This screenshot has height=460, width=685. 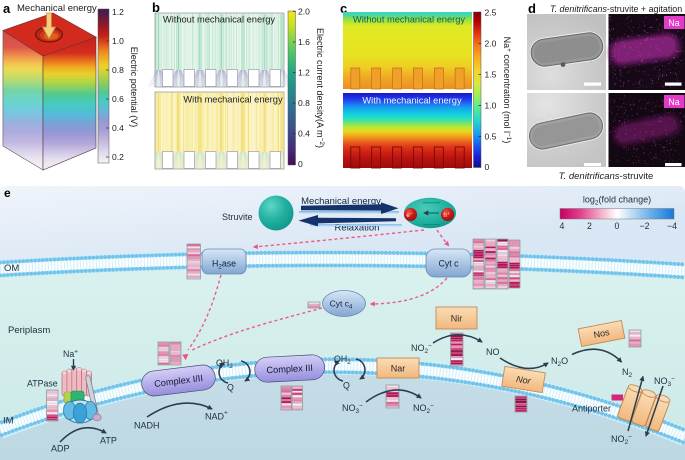 What do you see at coordinates (589, 226) in the screenshot?
I see `svg-text: 2` at bounding box center [589, 226].